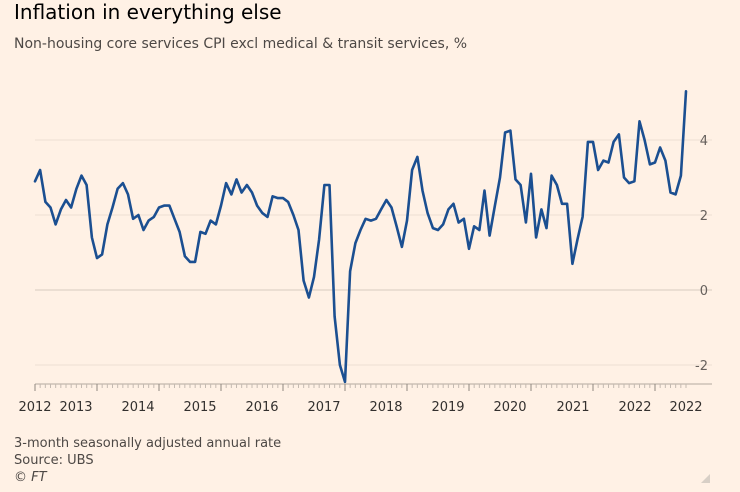 Image resolution: width=740 pixels, height=492 pixels. Describe the element at coordinates (148, 12) in the screenshot. I see `chart-title: Inflation in everything else` at that location.